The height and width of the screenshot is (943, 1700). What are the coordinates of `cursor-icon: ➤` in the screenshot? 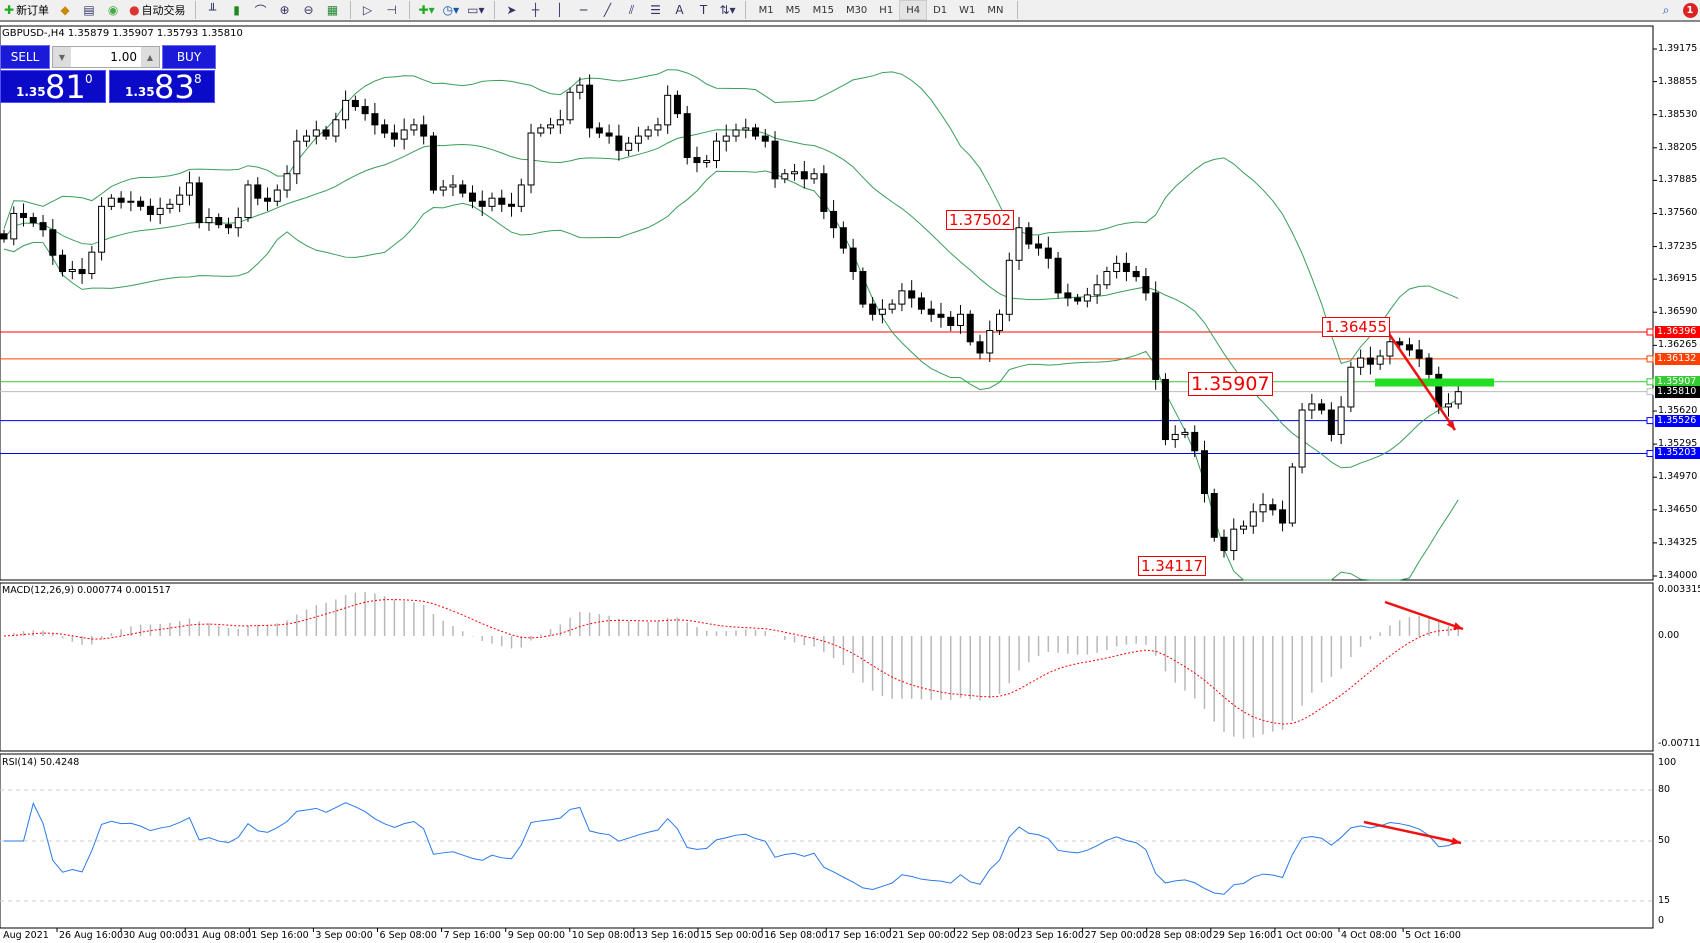 It's located at (511, 10).